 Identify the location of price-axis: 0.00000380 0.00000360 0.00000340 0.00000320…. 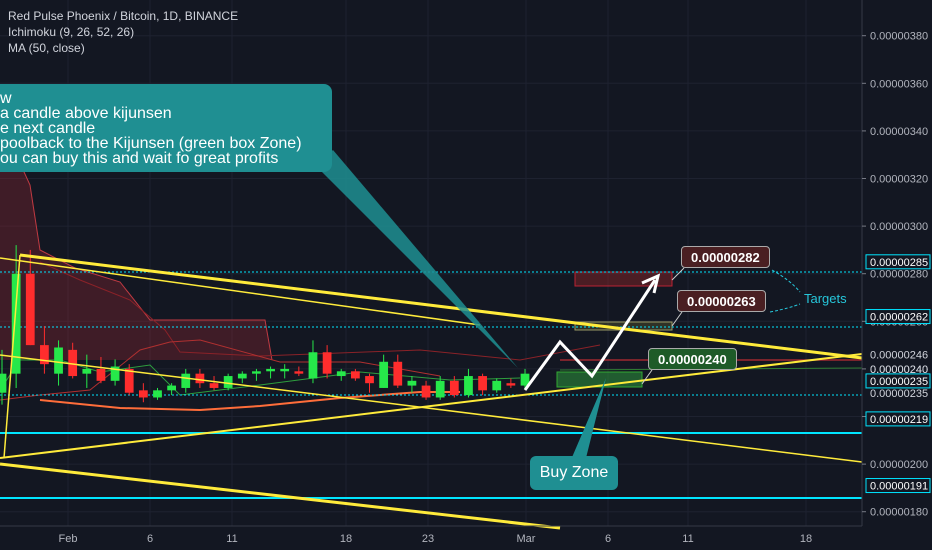
(896, 275).